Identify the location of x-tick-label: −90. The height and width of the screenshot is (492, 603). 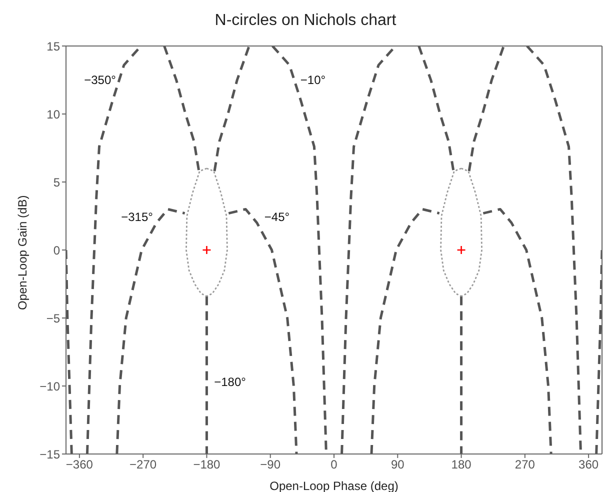
(270, 465).